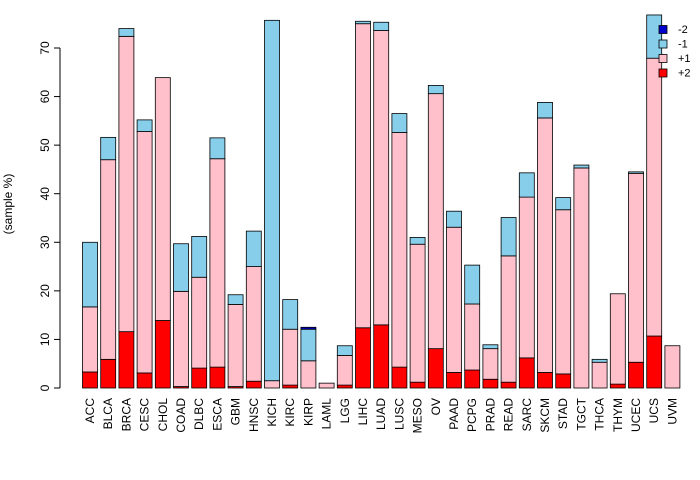 The height and width of the screenshot is (480, 700). Describe the element at coordinates (563, 413) in the screenshot. I see `x-tick-label: STAD` at that location.